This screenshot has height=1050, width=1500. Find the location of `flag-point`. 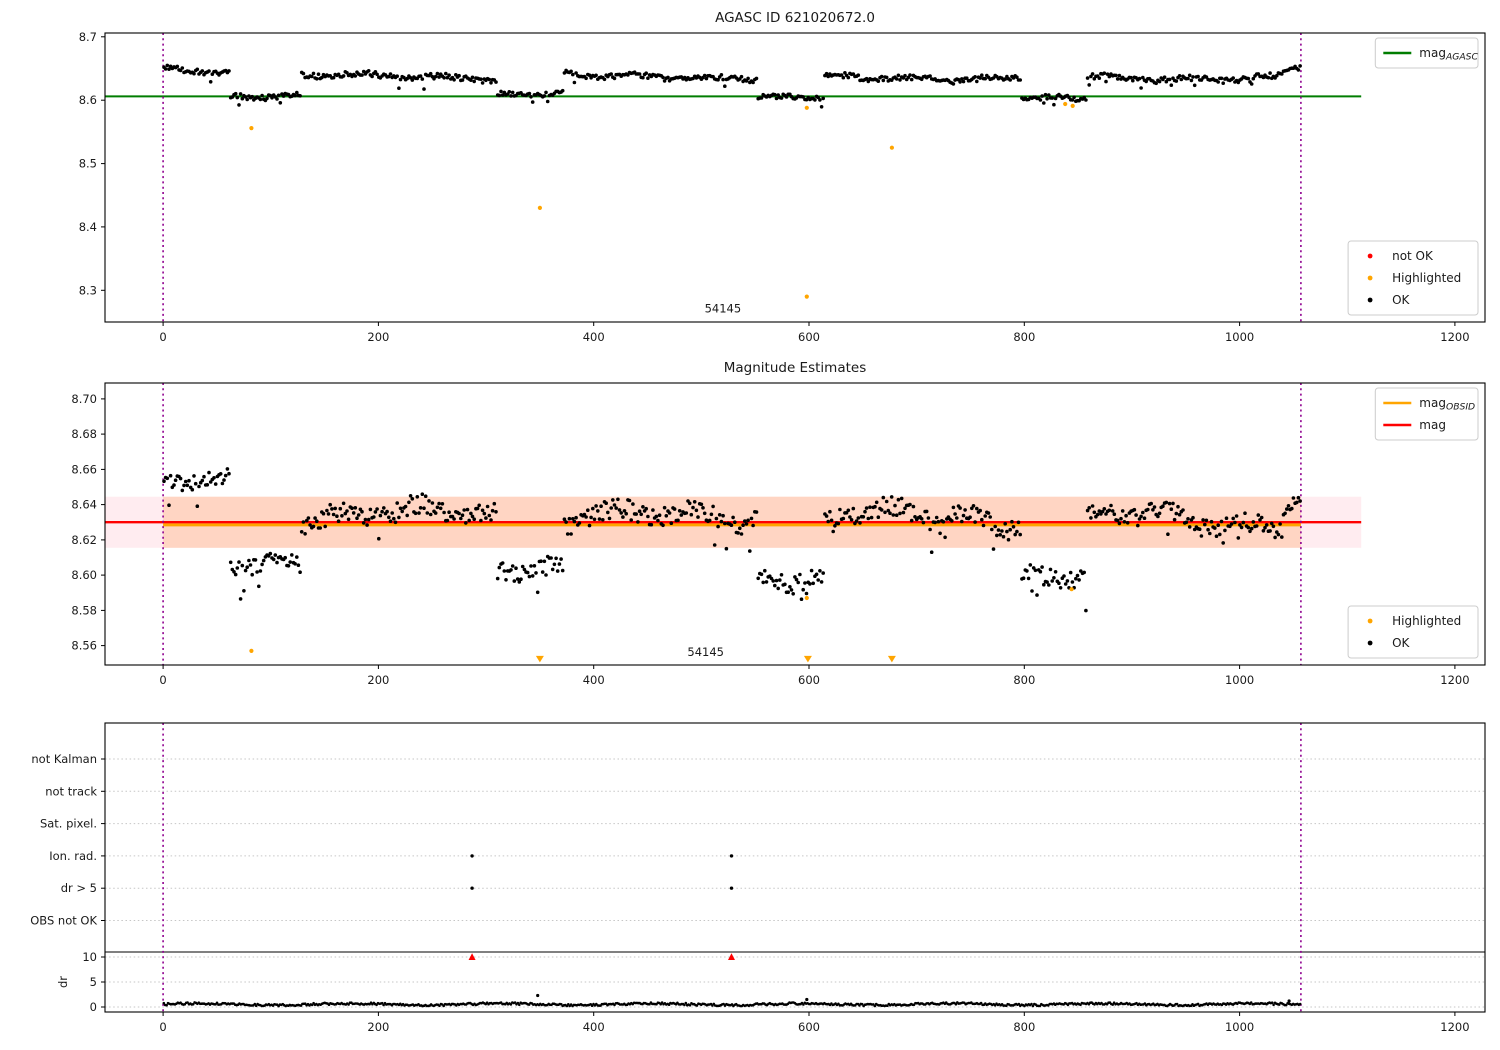

flag-point is located at coordinates (731, 888).